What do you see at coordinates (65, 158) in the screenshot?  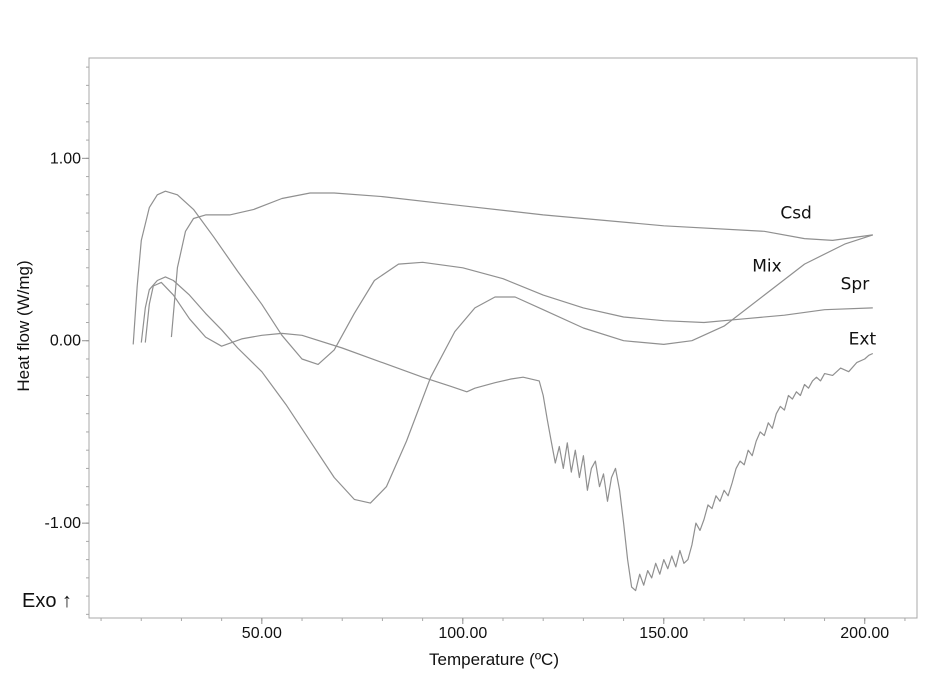 I see `y-tick-label: 1.00` at bounding box center [65, 158].